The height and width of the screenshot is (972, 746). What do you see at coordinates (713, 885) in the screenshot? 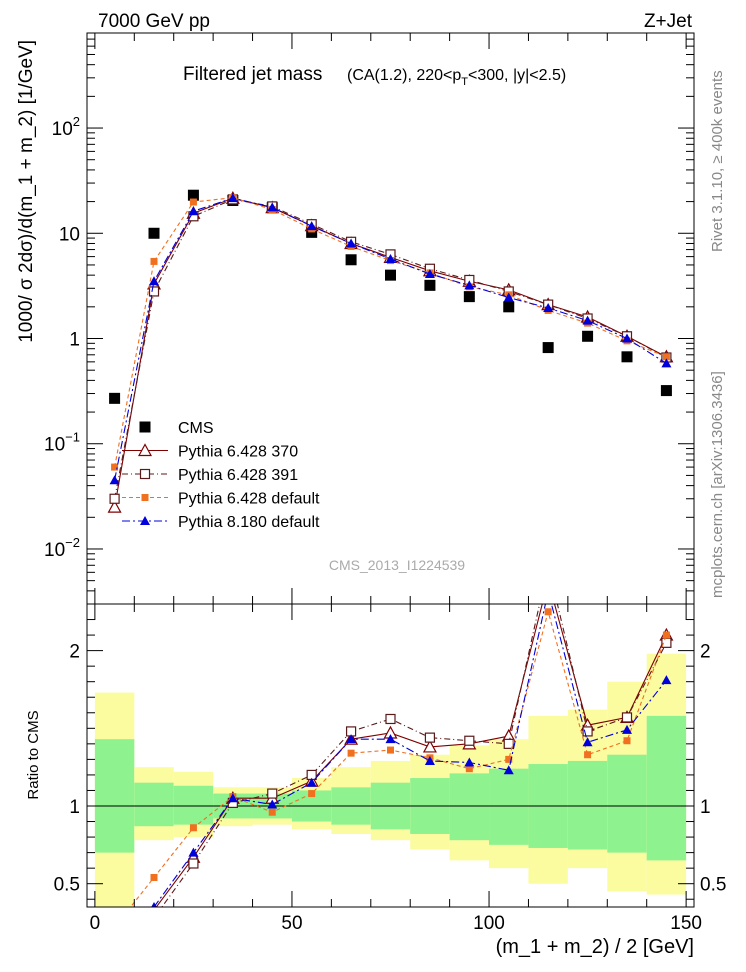
I see `ratio-y-tick-label-right: 0.5` at bounding box center [713, 885].